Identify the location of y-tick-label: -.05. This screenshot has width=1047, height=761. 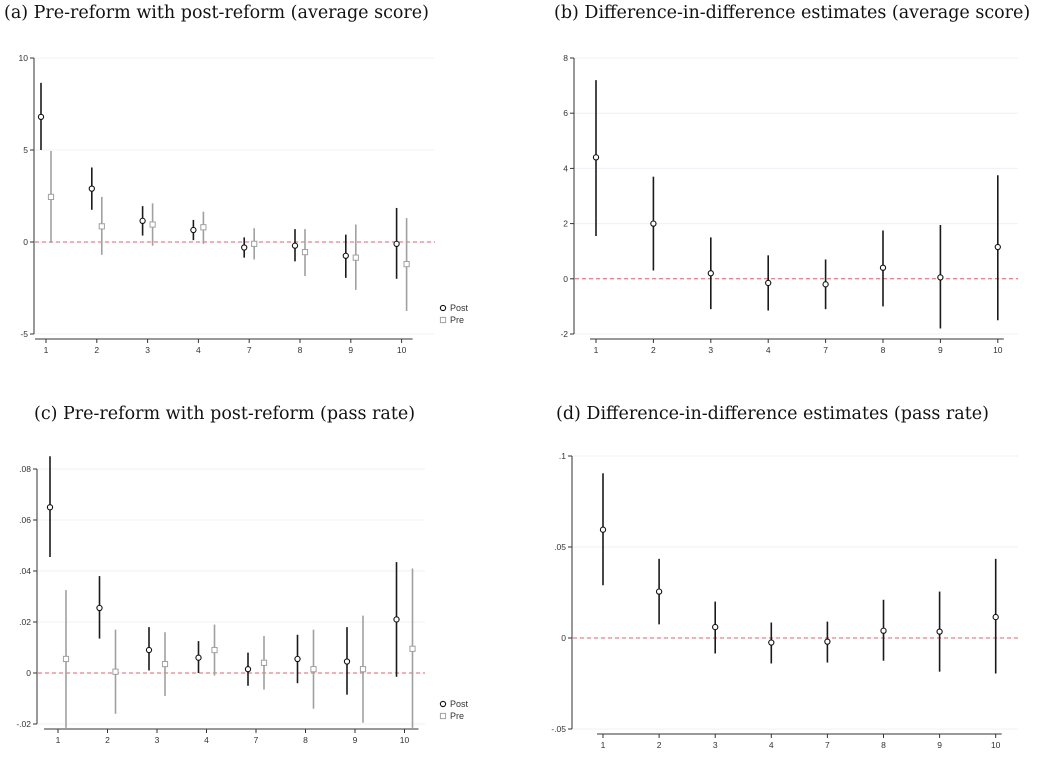
(558, 729).